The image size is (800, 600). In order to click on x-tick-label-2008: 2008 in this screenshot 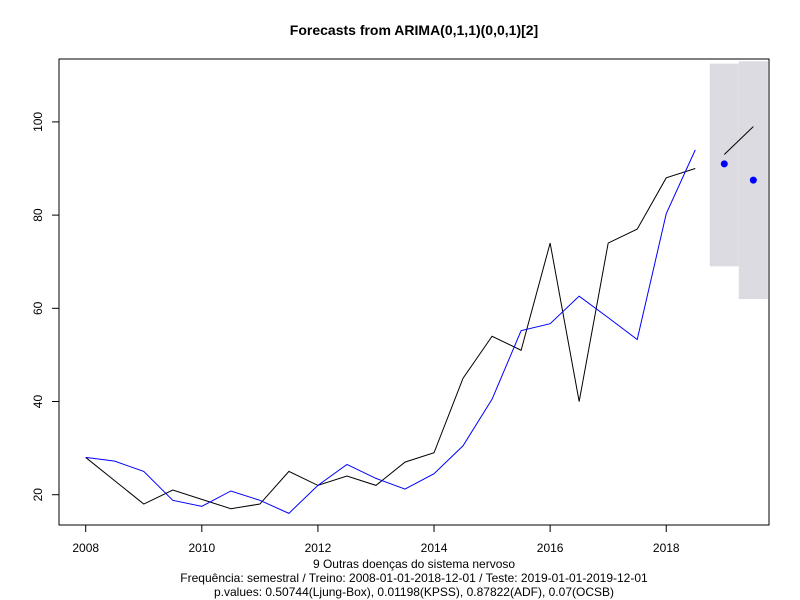, I will do `click(85, 548)`.